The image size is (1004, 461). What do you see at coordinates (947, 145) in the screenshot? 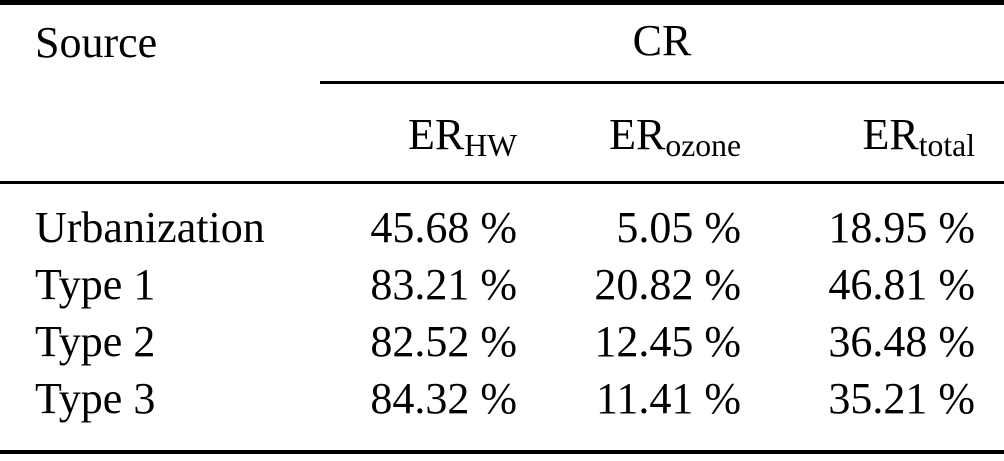
I see `er-total-subscript: total` at bounding box center [947, 145].